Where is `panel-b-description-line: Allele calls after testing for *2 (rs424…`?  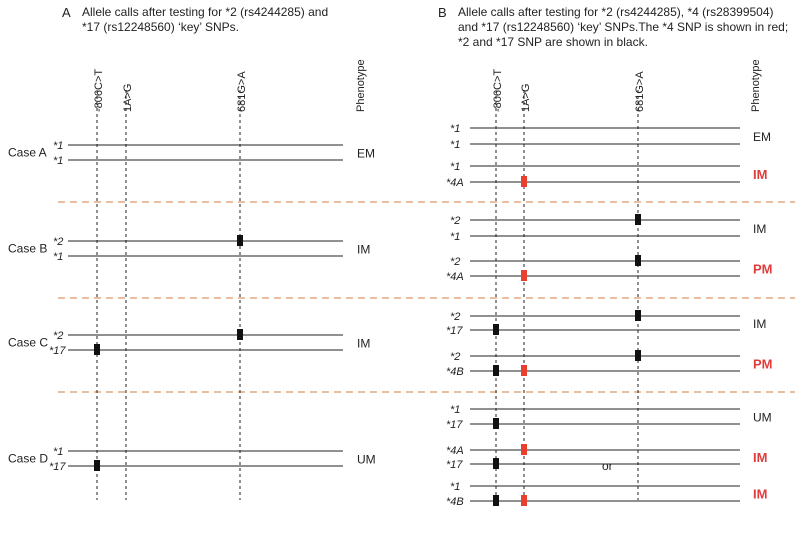
panel-b-description-line: Allele calls after testing for *2 (rs424… is located at coordinates (616, 12).